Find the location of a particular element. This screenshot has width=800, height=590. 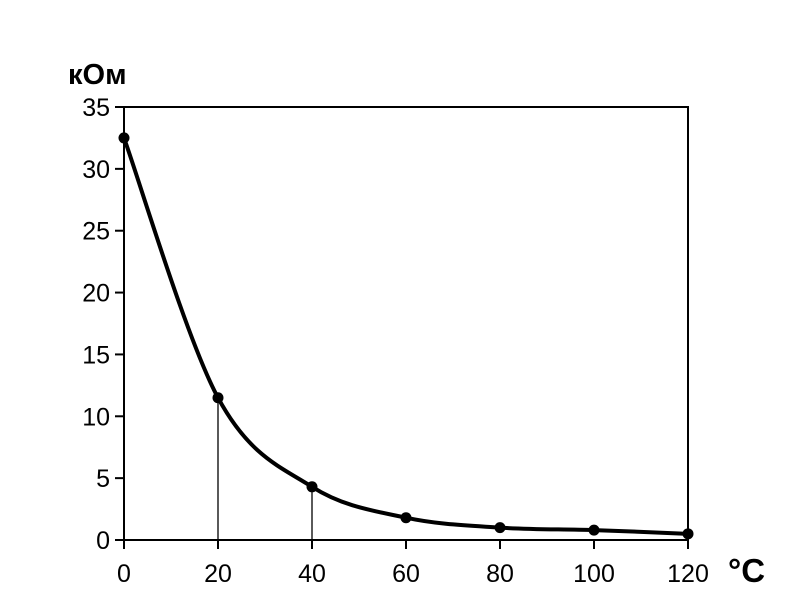

y-tick-label: 35 is located at coordinates (96, 108).